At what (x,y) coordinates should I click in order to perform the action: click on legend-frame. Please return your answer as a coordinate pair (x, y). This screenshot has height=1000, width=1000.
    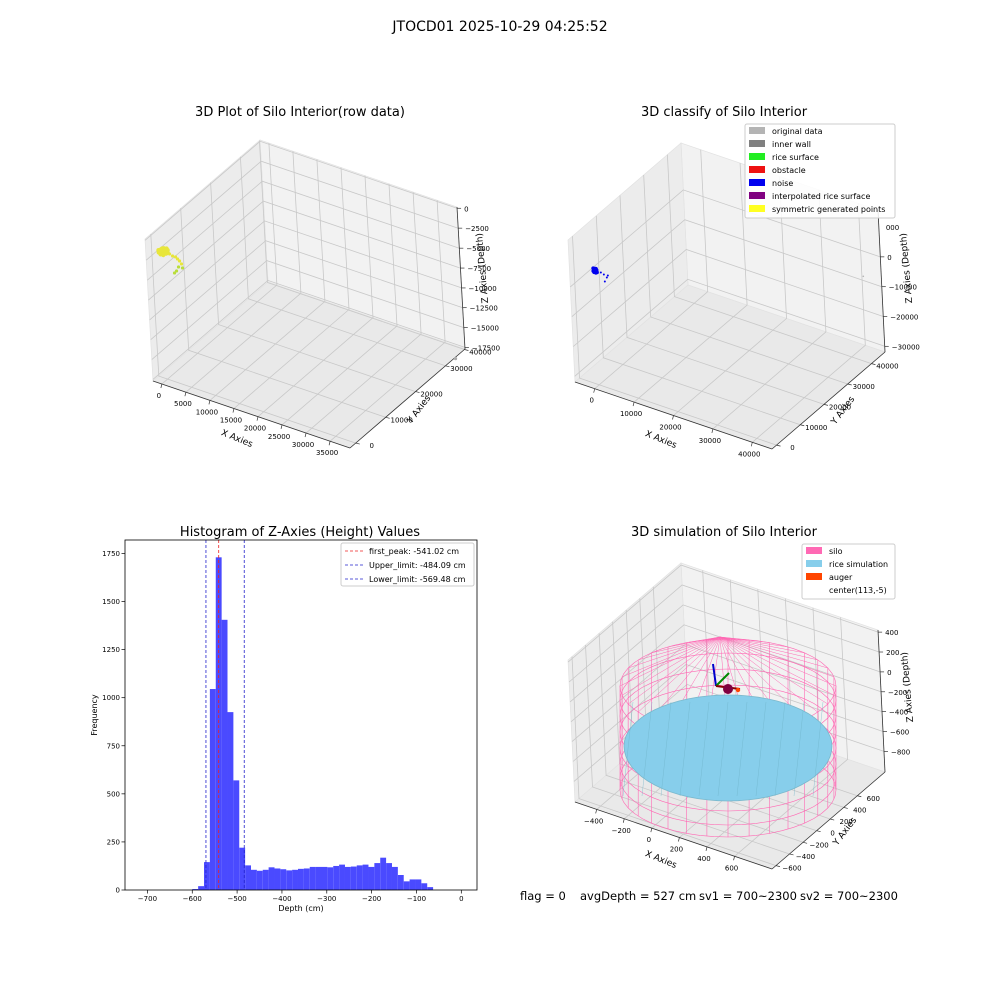
    Looking at the image, I should click on (820, 171).